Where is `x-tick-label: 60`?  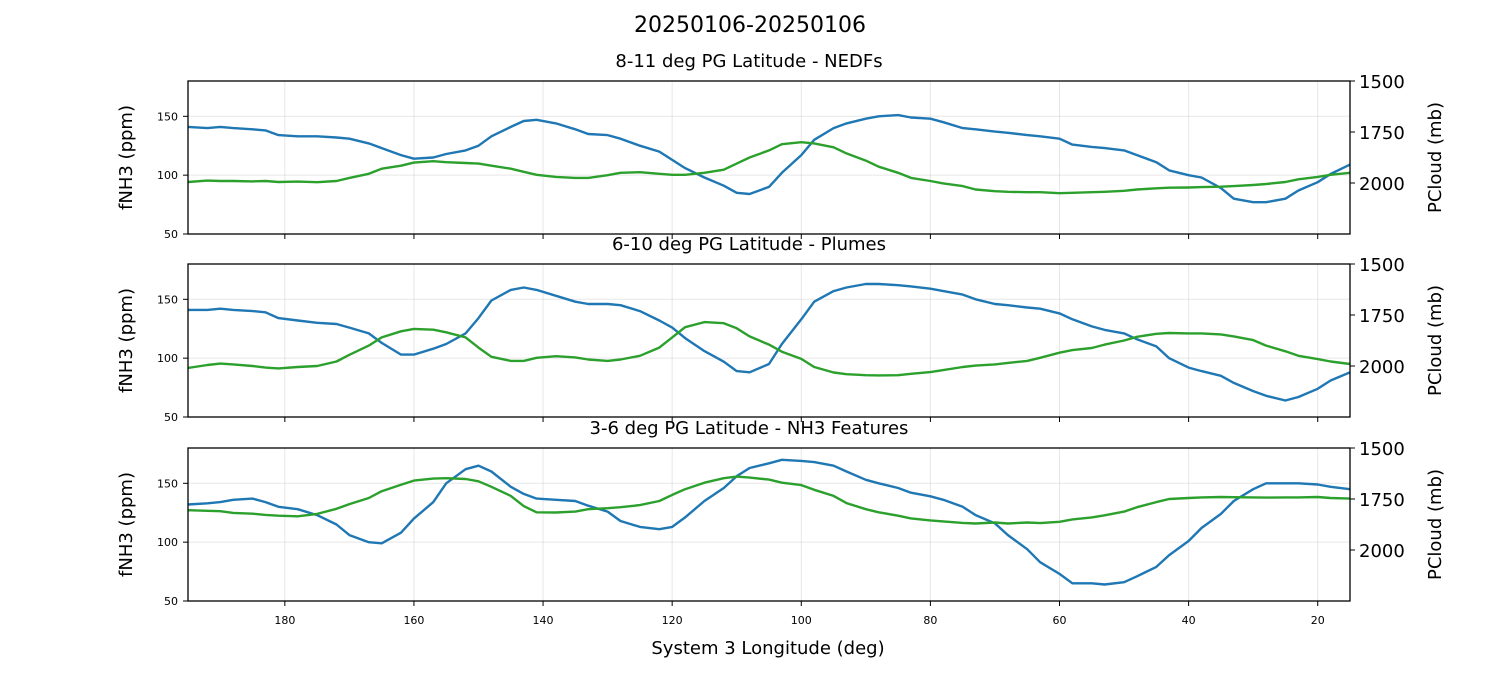 x-tick-label: 60 is located at coordinates (1060, 620).